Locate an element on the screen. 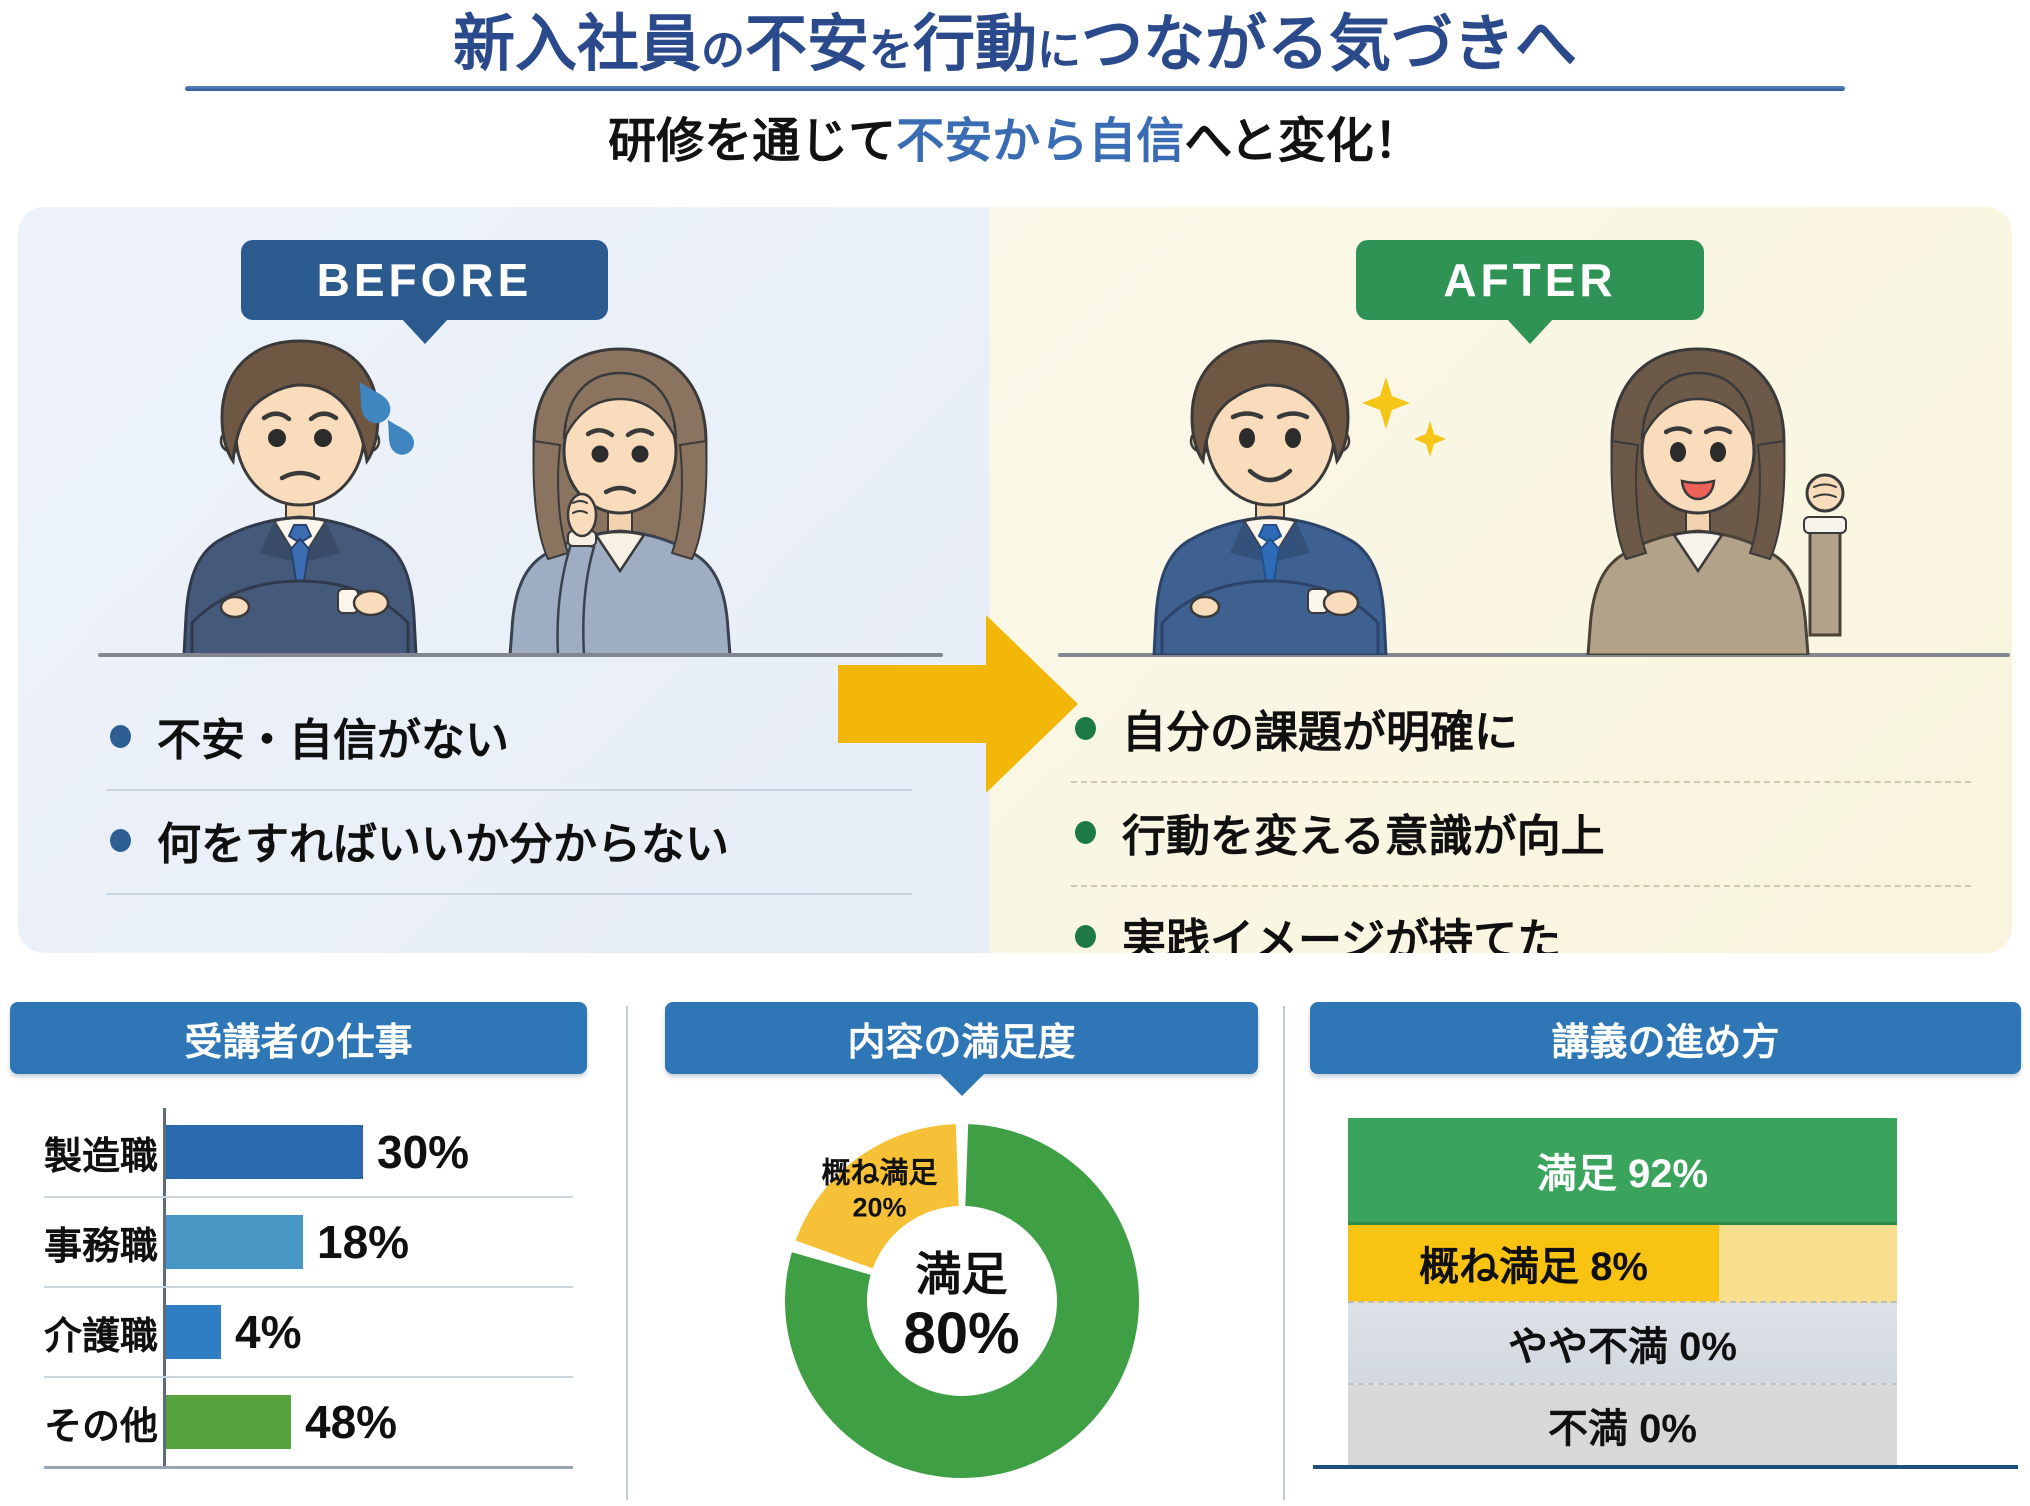 The width and height of the screenshot is (2030, 1506). title-underline is located at coordinates (1015, 88).